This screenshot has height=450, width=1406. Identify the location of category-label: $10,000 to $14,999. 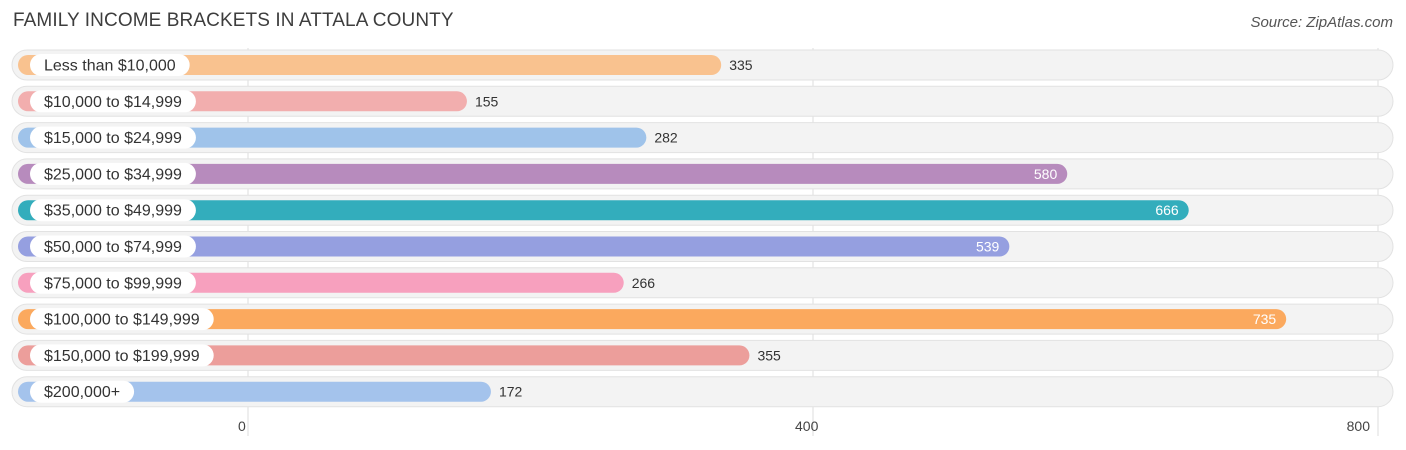
(113, 102).